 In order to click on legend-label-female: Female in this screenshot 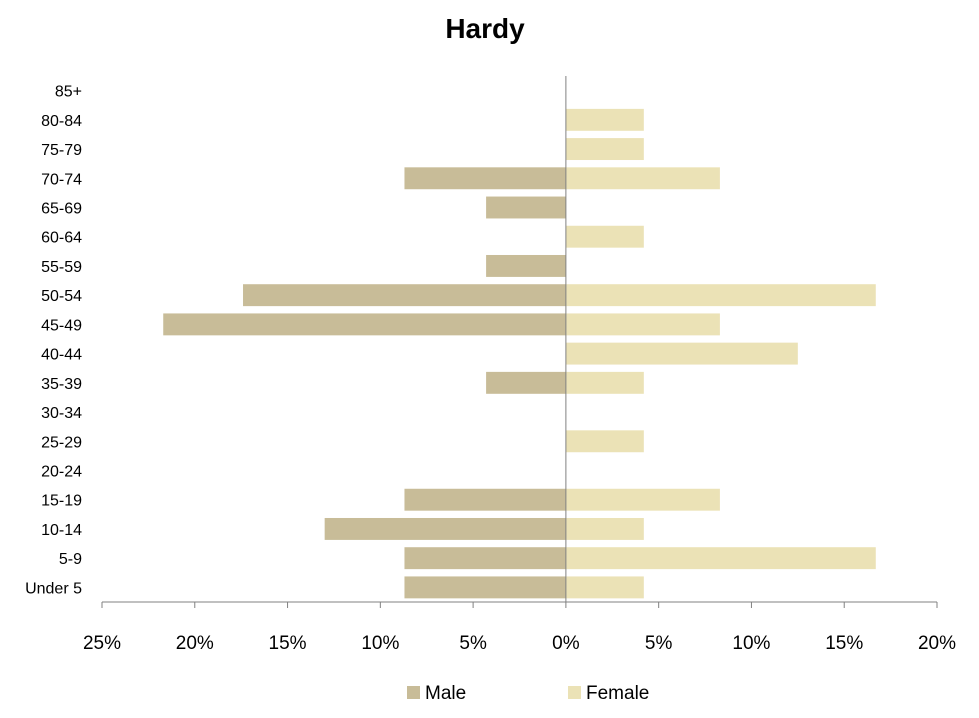, I will do `click(617, 693)`.